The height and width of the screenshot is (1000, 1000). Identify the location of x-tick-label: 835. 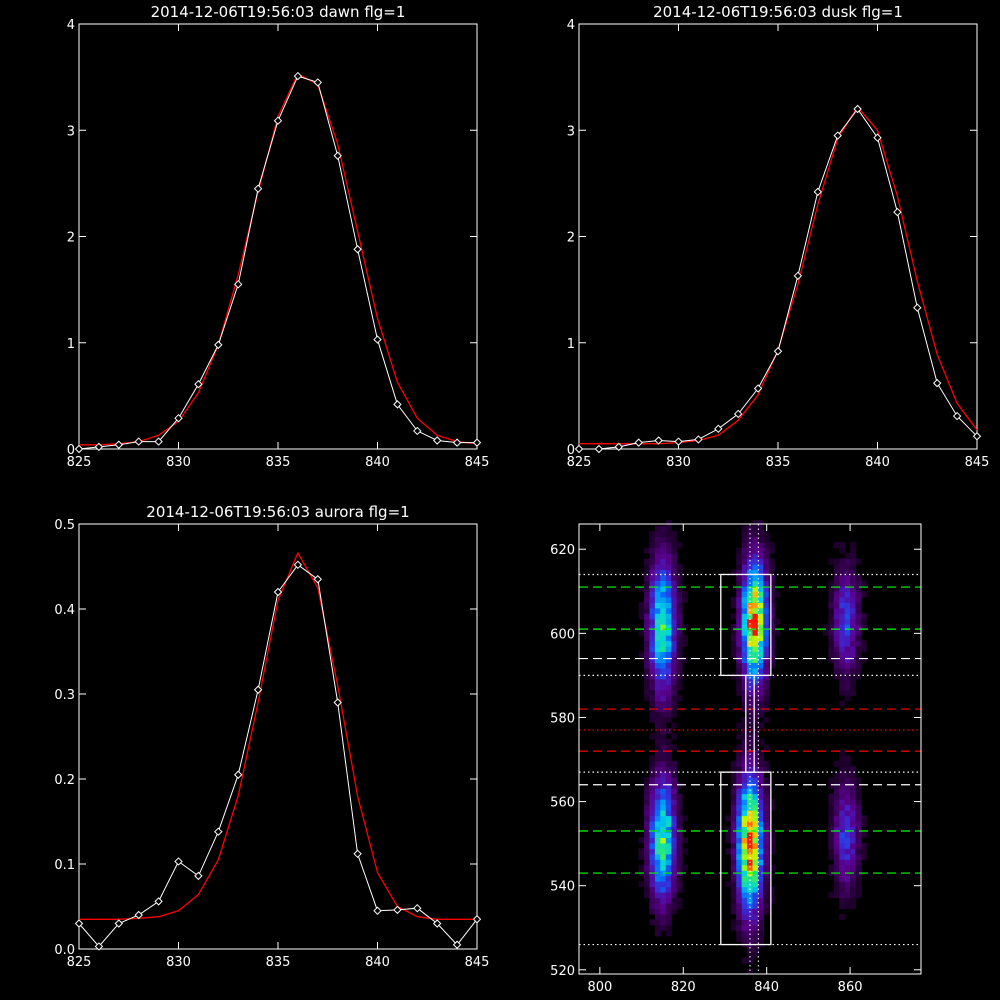
(778, 462).